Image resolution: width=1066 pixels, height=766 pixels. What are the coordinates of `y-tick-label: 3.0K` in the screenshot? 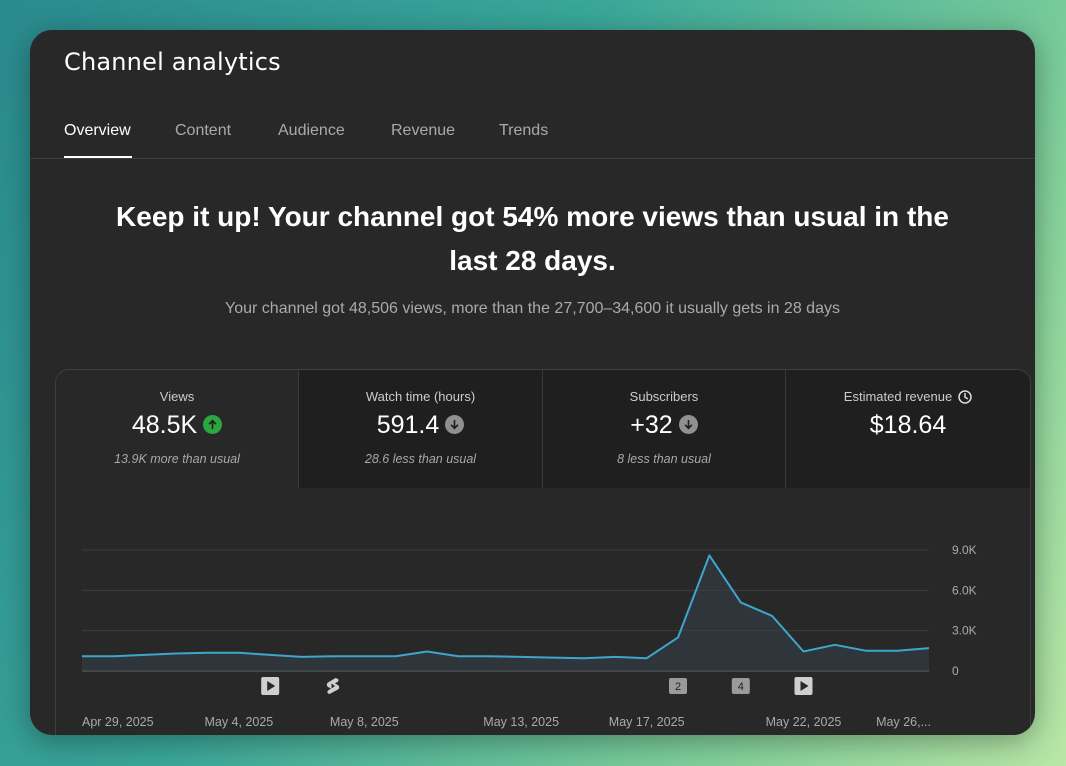 It's located at (964, 631).